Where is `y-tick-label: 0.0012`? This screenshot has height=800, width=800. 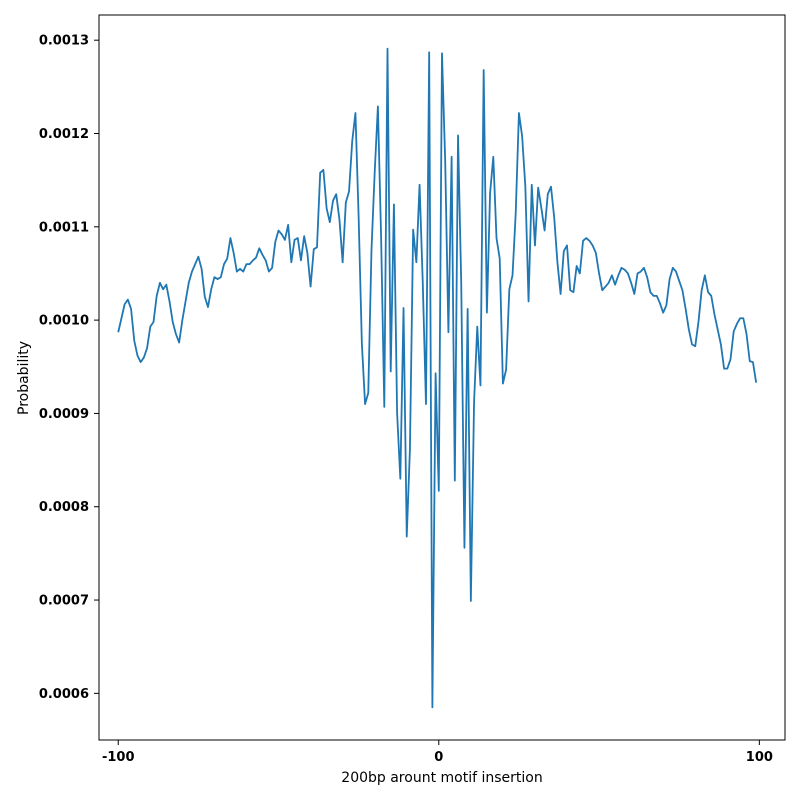
y-tick-label: 0.0012 is located at coordinates (64, 134).